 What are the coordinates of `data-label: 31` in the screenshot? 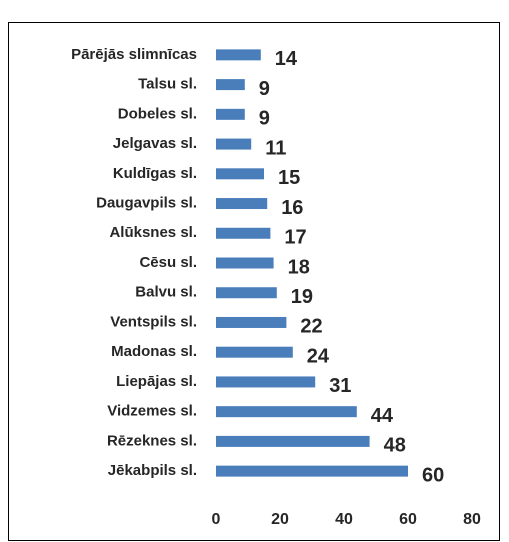 It's located at (340, 386).